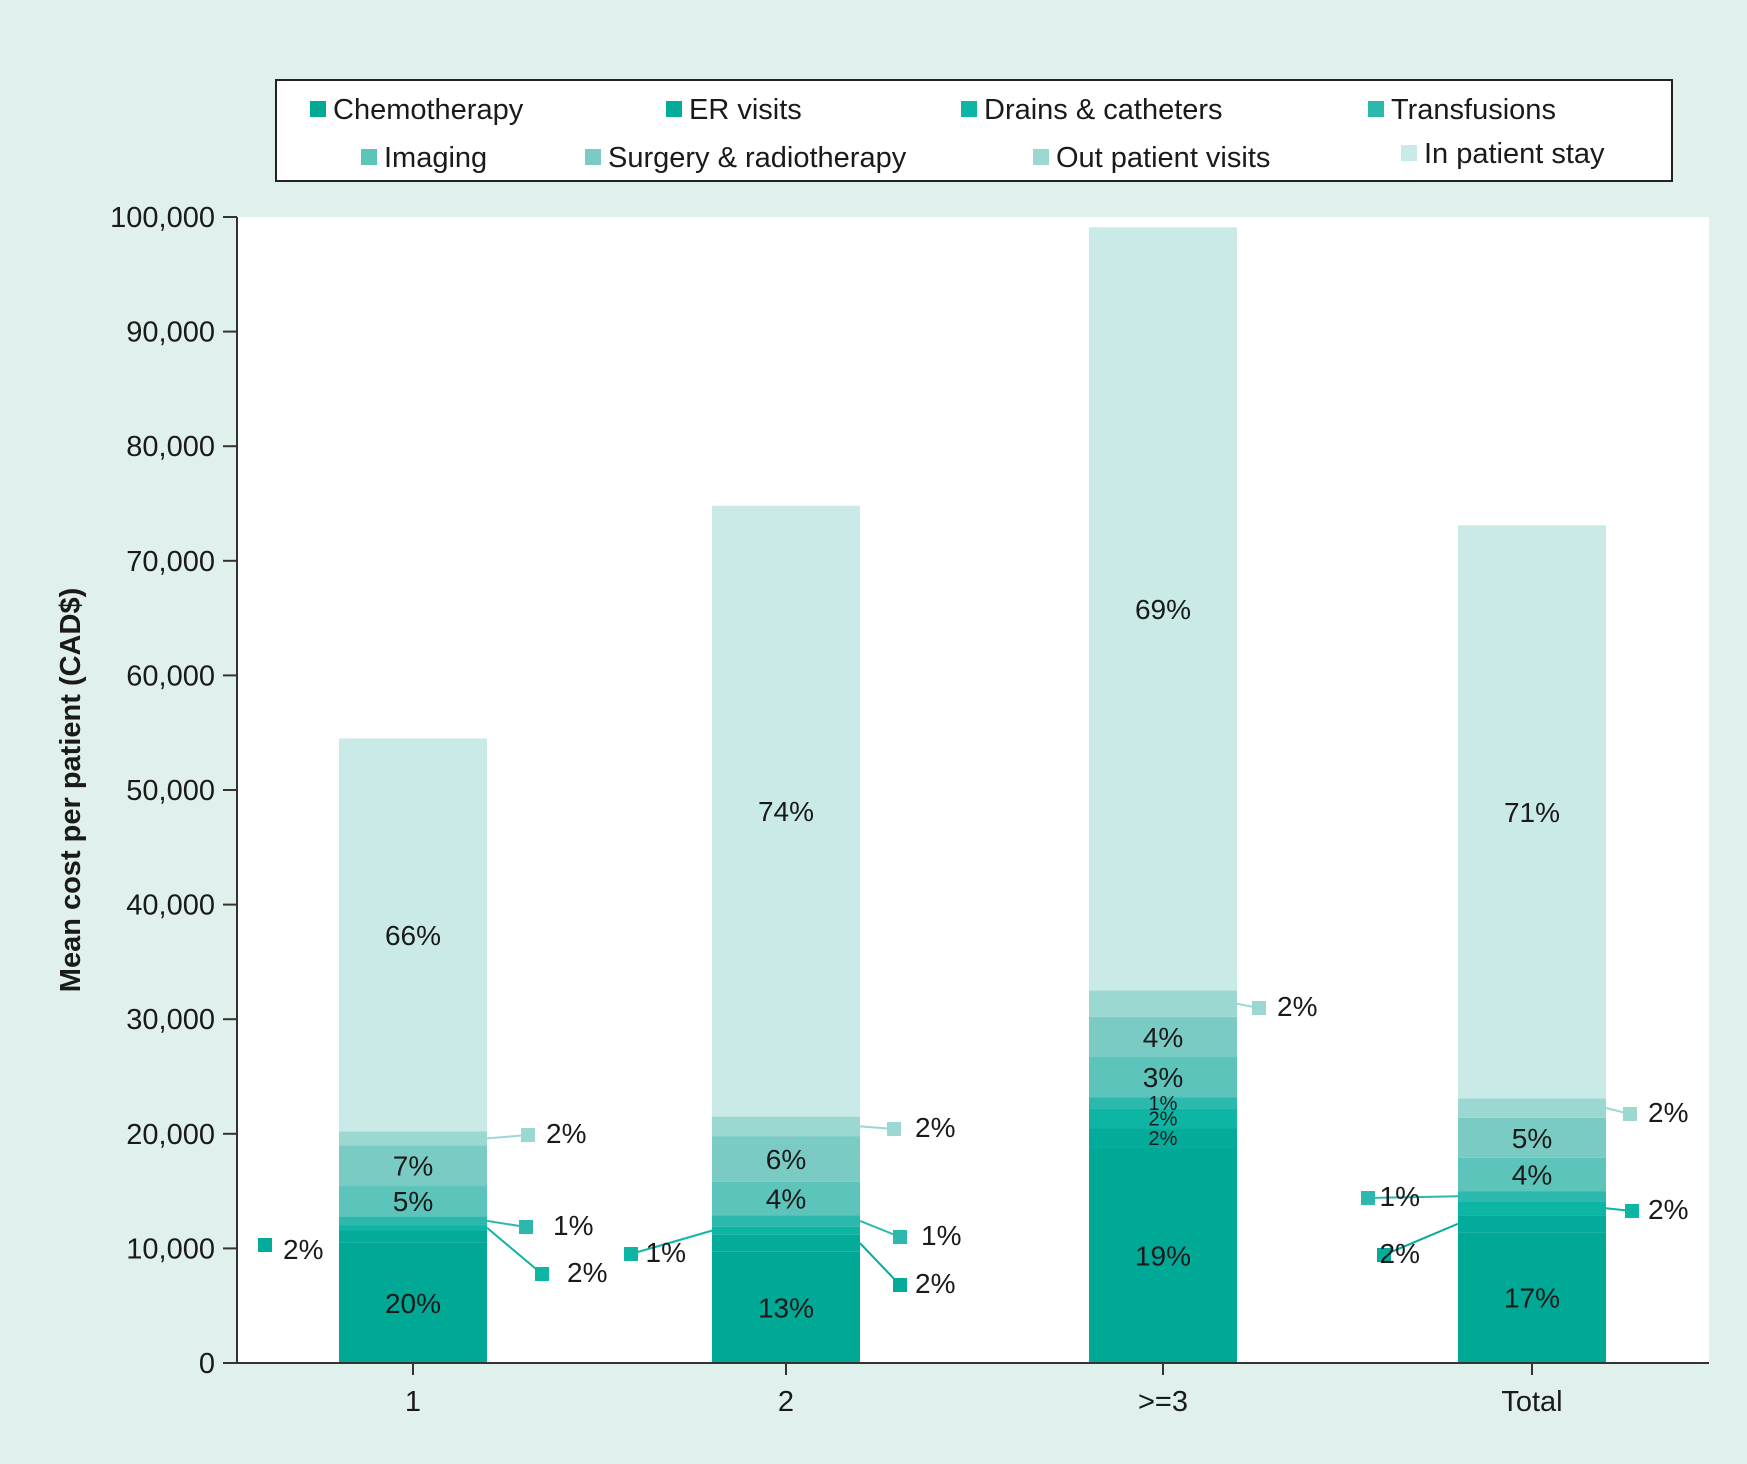 This screenshot has height=1464, width=1747. What do you see at coordinates (435, 158) in the screenshot?
I see `legend-label: Imaging` at bounding box center [435, 158].